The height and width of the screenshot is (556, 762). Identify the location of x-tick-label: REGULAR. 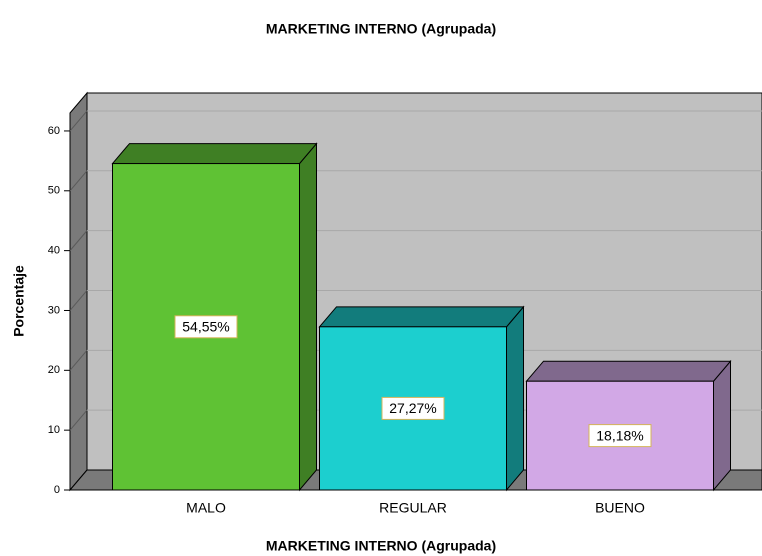
(413, 508).